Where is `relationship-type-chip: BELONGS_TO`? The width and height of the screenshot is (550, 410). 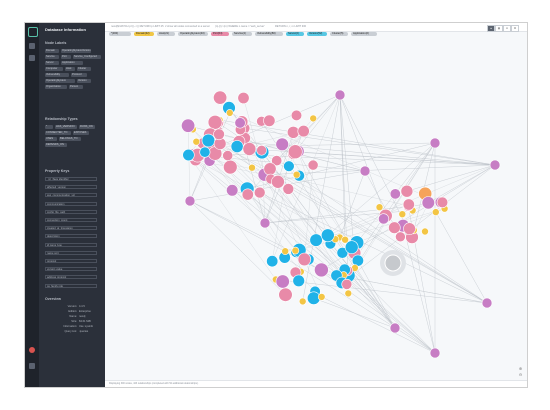 relationship-type-chip: BELONGS_TO is located at coordinates (70, 139).